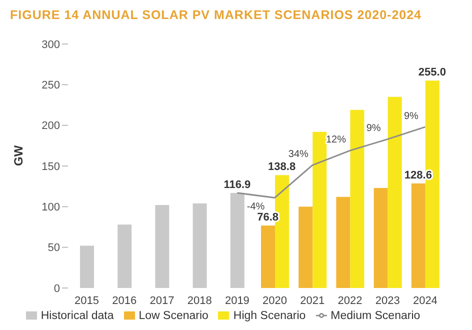 The image size is (472, 330). What do you see at coordinates (255, 207) in the screenshot?
I see `annotation: -4%` at bounding box center [255, 207].